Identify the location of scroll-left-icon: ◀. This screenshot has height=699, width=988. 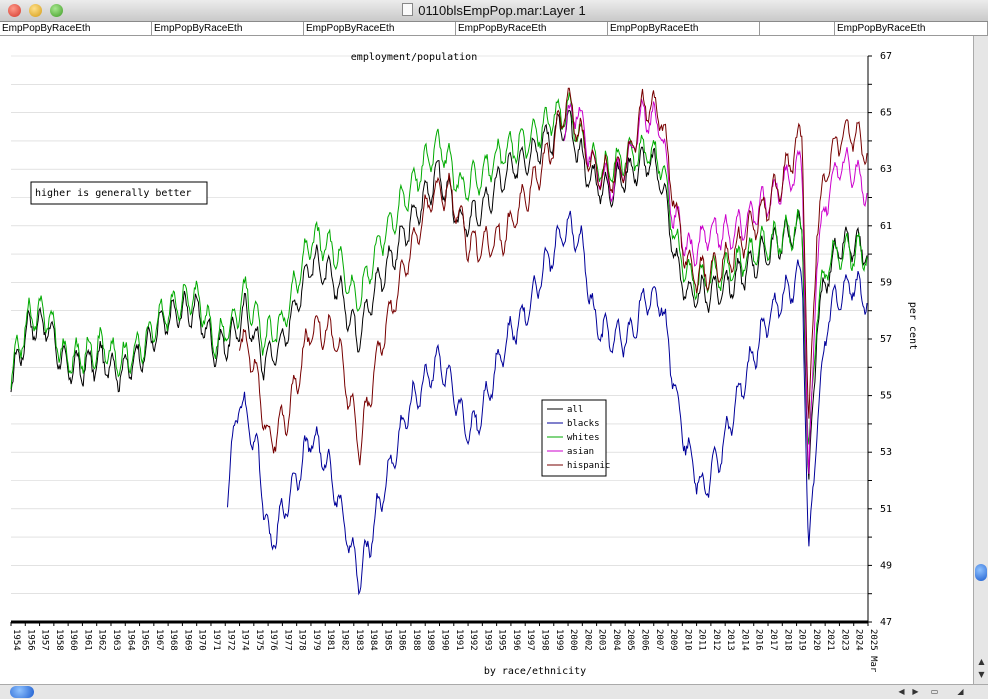
(901, 691).